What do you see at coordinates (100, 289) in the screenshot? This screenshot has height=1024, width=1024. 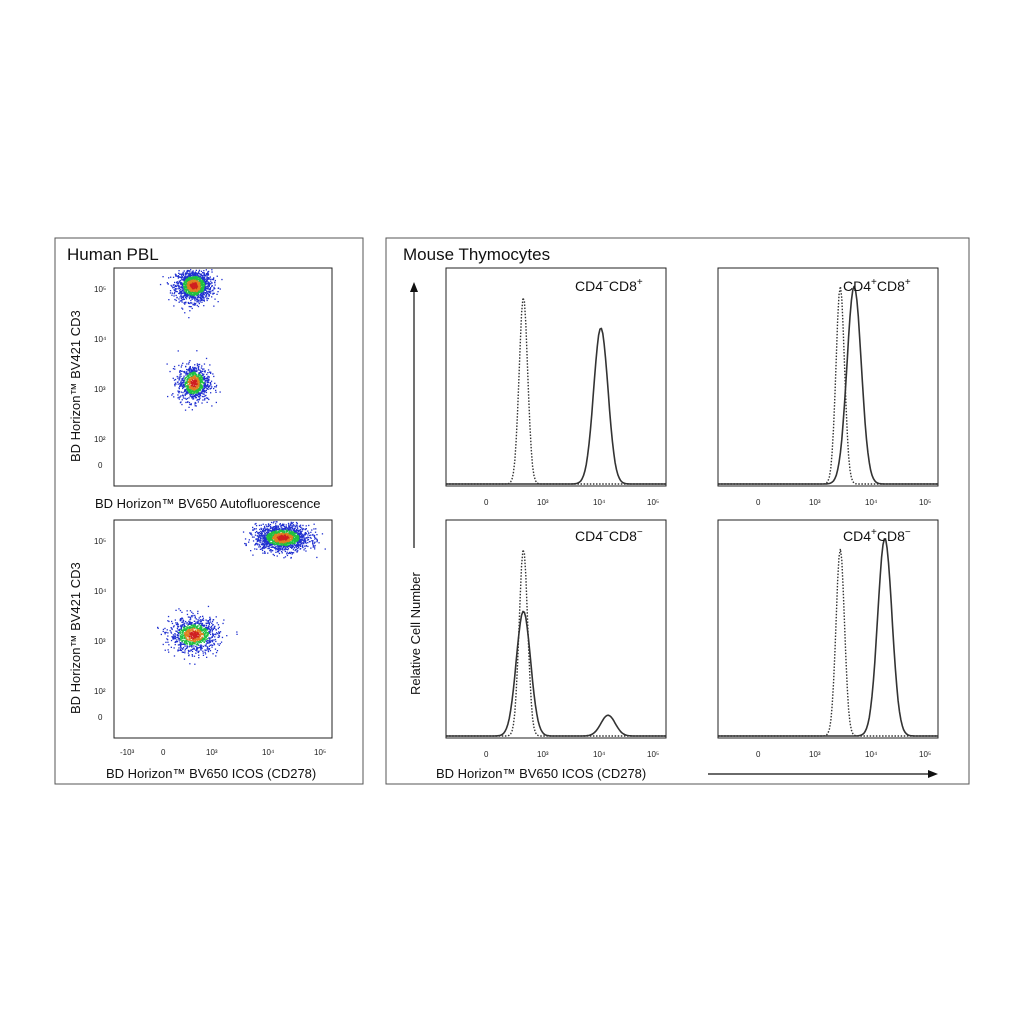 I see `ytick-top-1e5: 10⁵` at bounding box center [100, 289].